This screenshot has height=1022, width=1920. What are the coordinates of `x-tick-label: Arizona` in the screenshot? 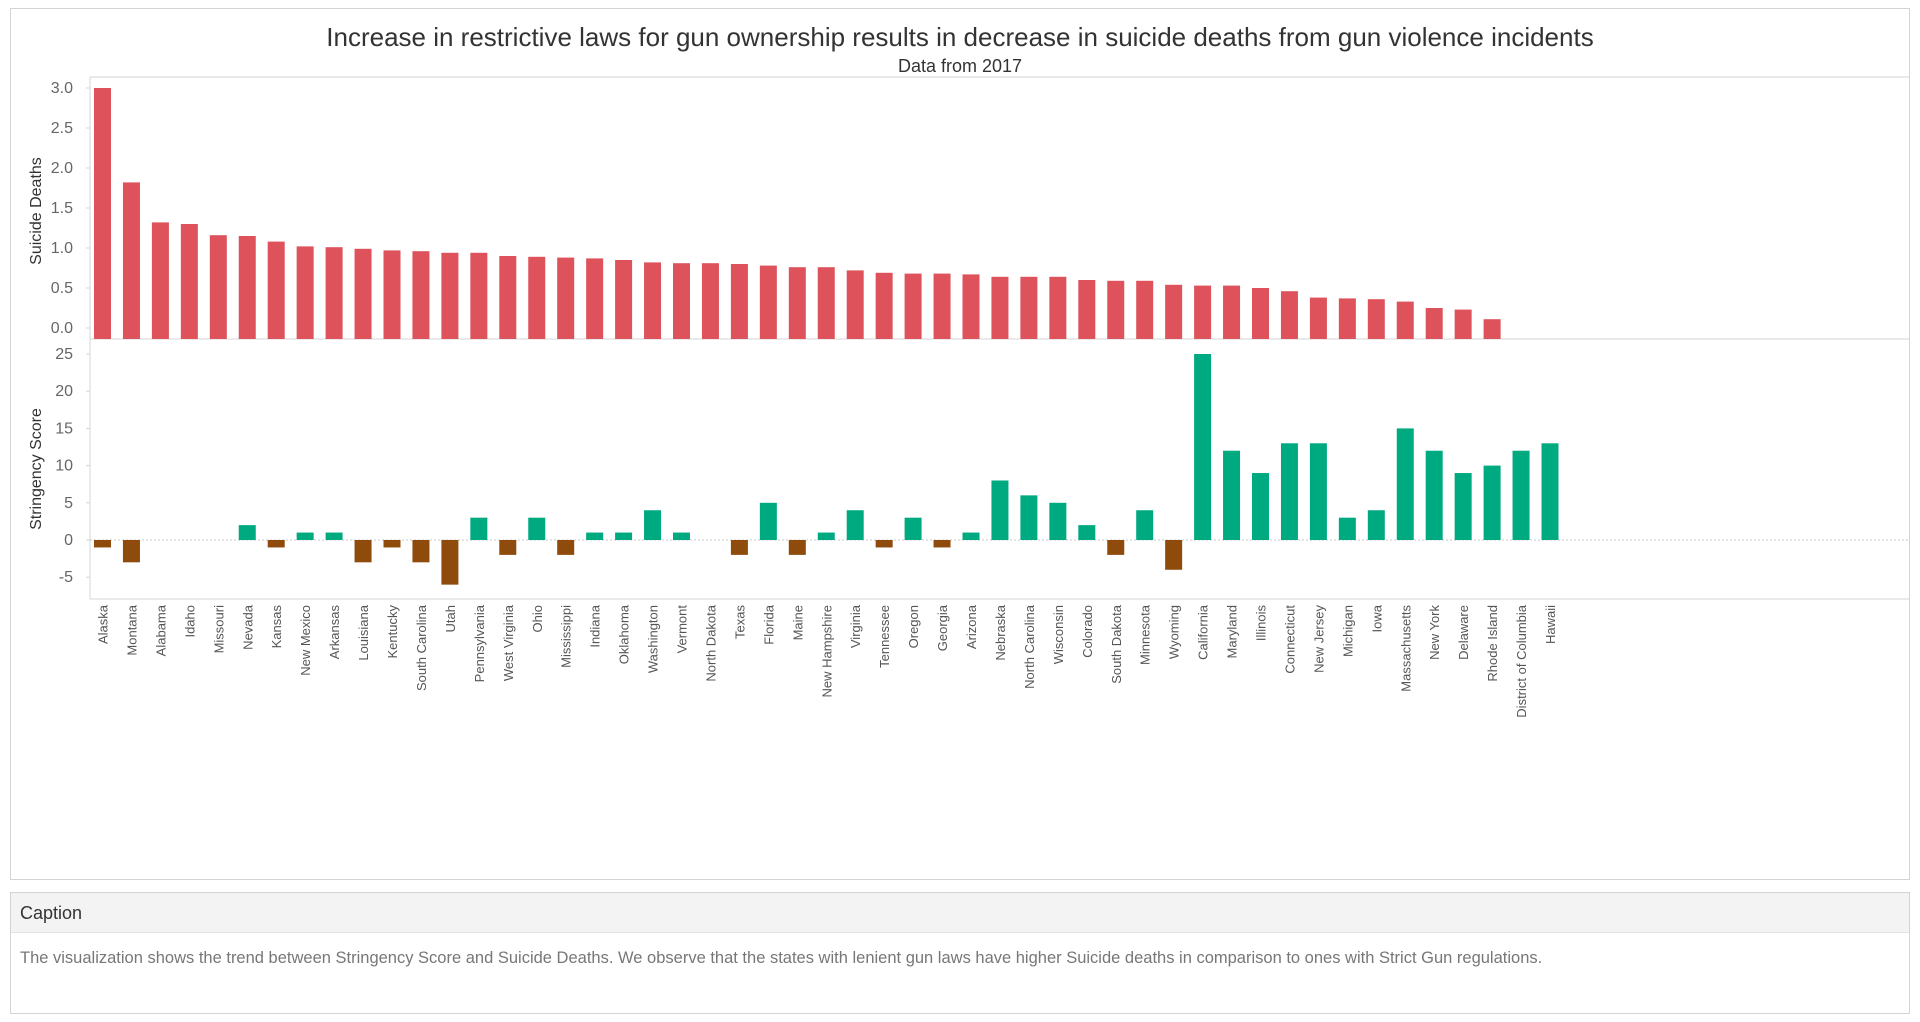 It's located at (971, 626).